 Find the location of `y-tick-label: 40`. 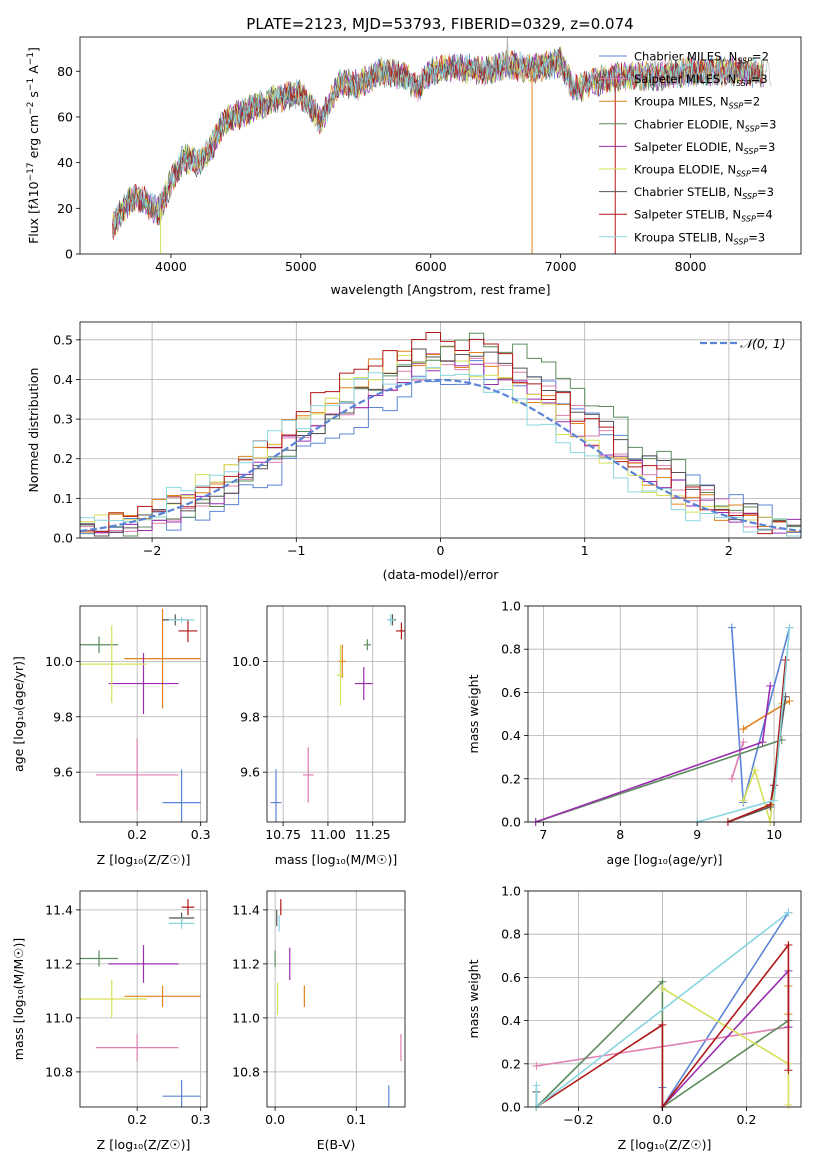

y-tick-label: 40 is located at coordinates (65, 162).